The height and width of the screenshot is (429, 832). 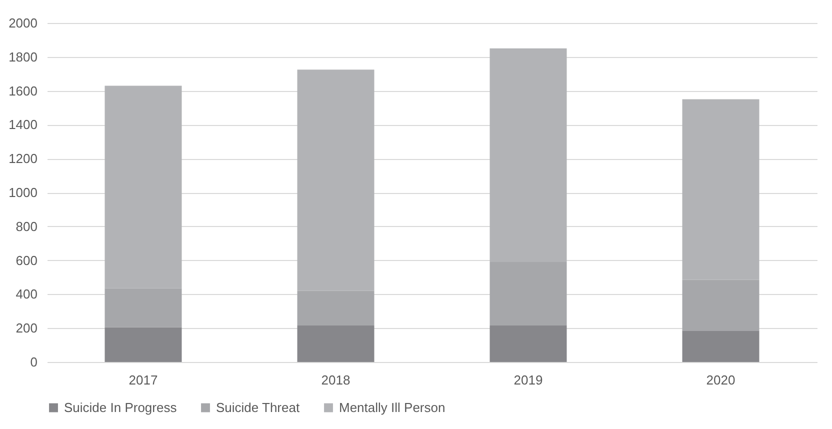 What do you see at coordinates (23, 90) in the screenshot?
I see `y-tick-label: 1600` at bounding box center [23, 90].